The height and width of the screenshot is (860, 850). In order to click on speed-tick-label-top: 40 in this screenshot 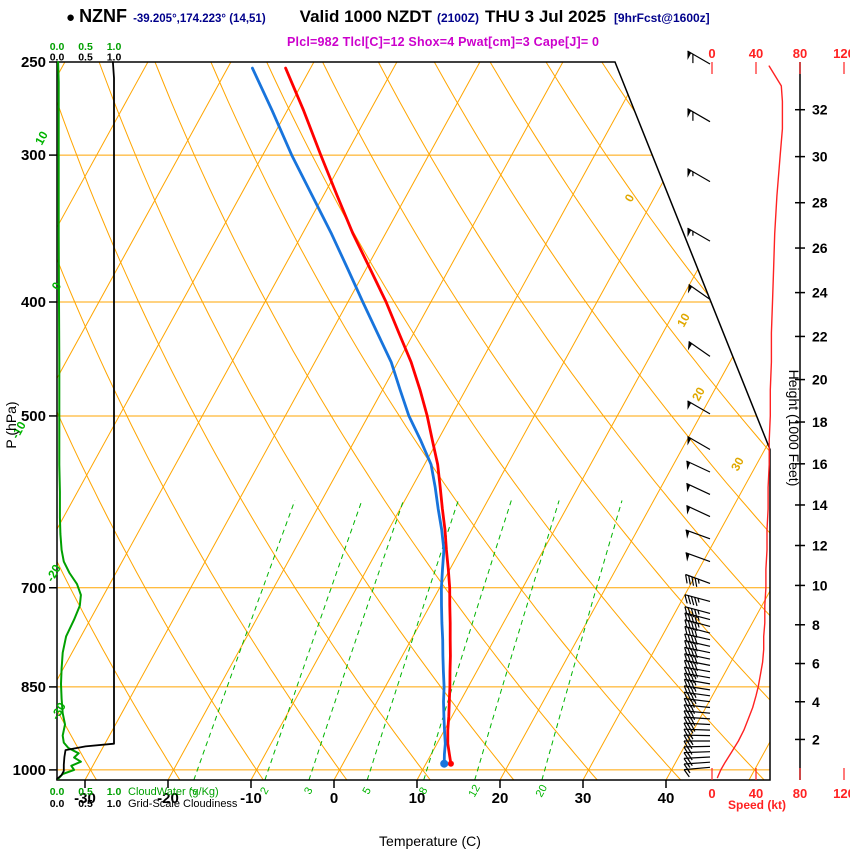, I will do `click(756, 53)`.